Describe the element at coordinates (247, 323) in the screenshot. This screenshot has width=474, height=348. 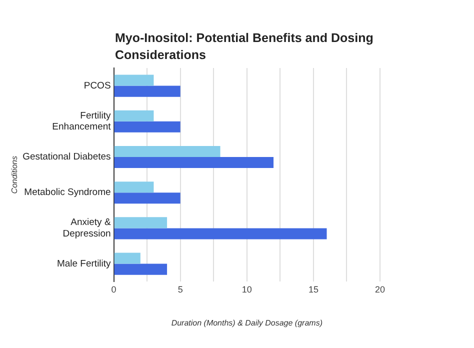
I see `x-axis-title: Duration (Months) & Daily Dosage (grams)` at that location.